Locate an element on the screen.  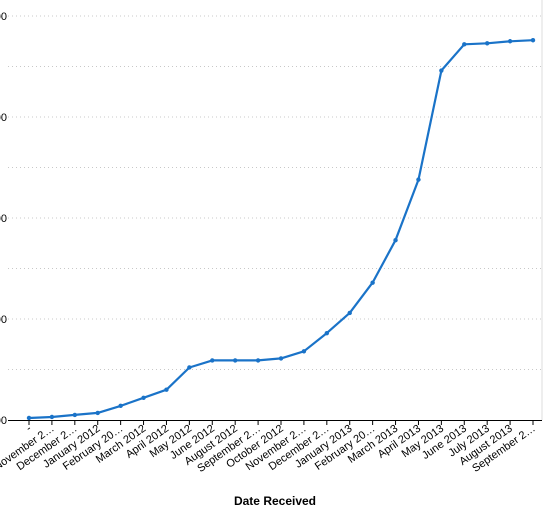
x-axis-title: Date Received is located at coordinates (275, 501).